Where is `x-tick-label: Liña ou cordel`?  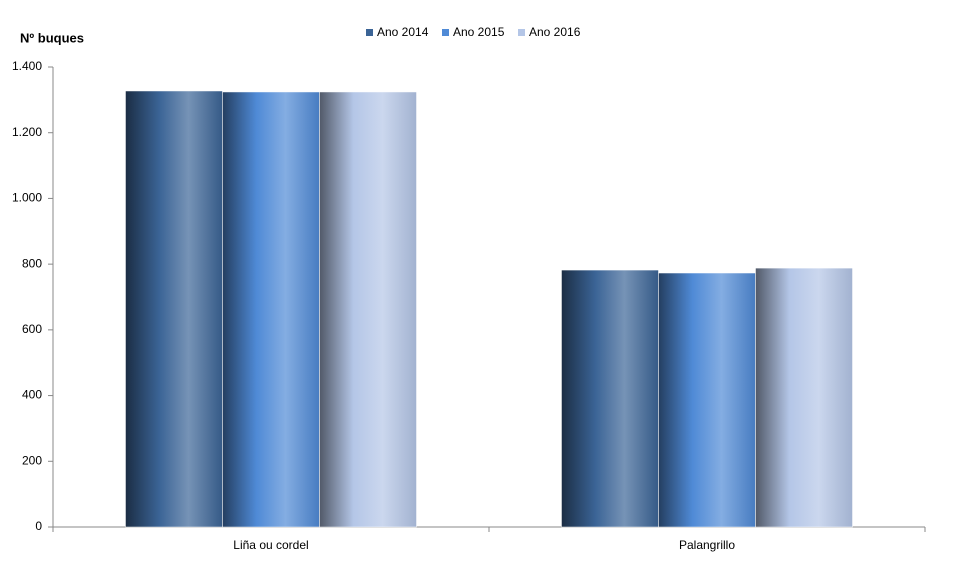 x-tick-label: Liña ou cordel is located at coordinates (270, 545).